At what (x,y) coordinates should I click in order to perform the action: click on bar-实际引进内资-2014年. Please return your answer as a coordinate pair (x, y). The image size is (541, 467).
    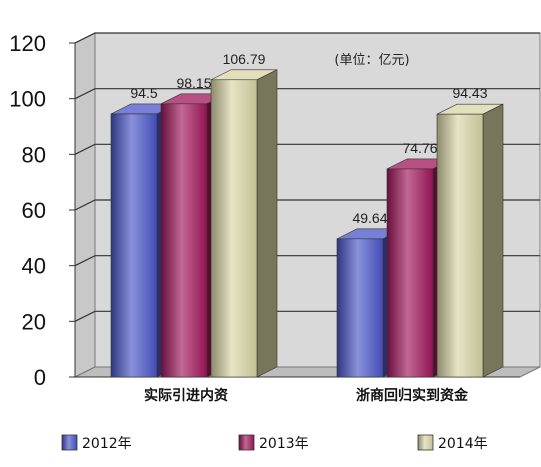
    Looking at the image, I should click on (234, 228).